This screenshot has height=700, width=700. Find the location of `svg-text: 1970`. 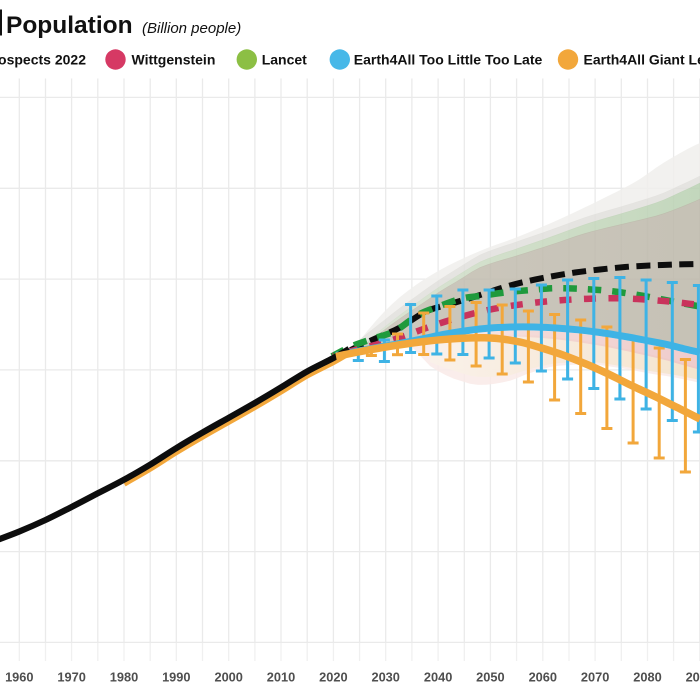

svg-text: 1970 is located at coordinates (71, 677).